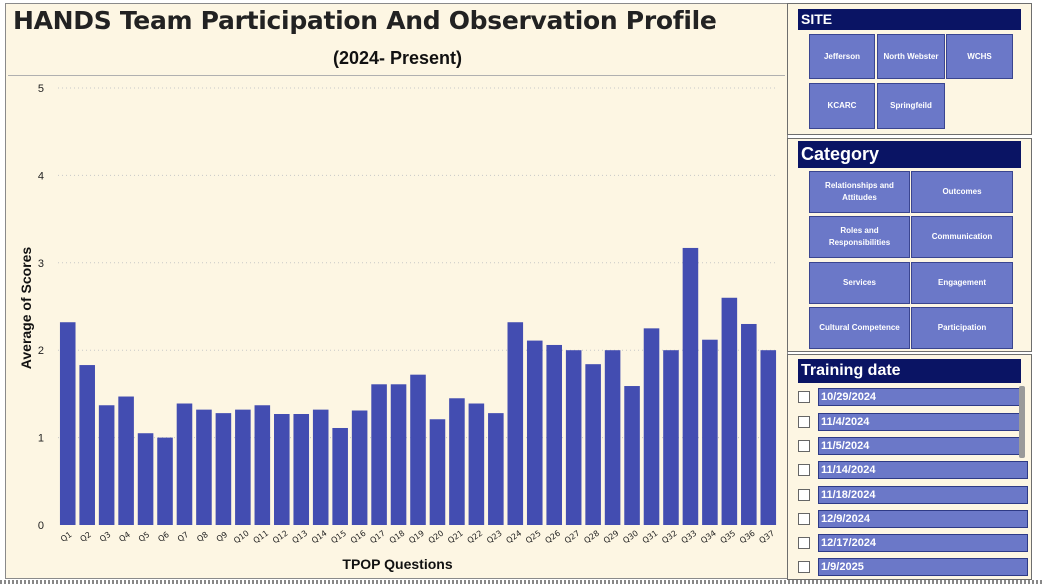  What do you see at coordinates (979, 56) in the screenshot?
I see `site-tile-wchs: WCHS` at bounding box center [979, 56].